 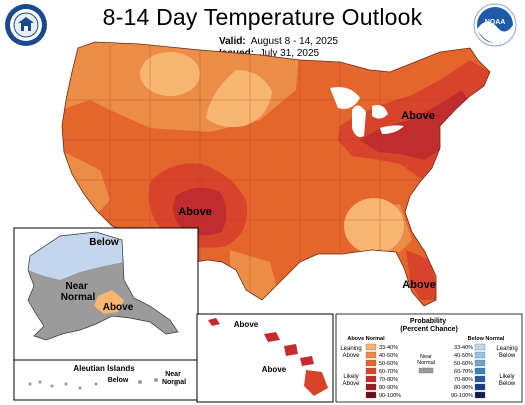 I want to click on legend-above-label-5: 80-90%, so click(x=388, y=388).